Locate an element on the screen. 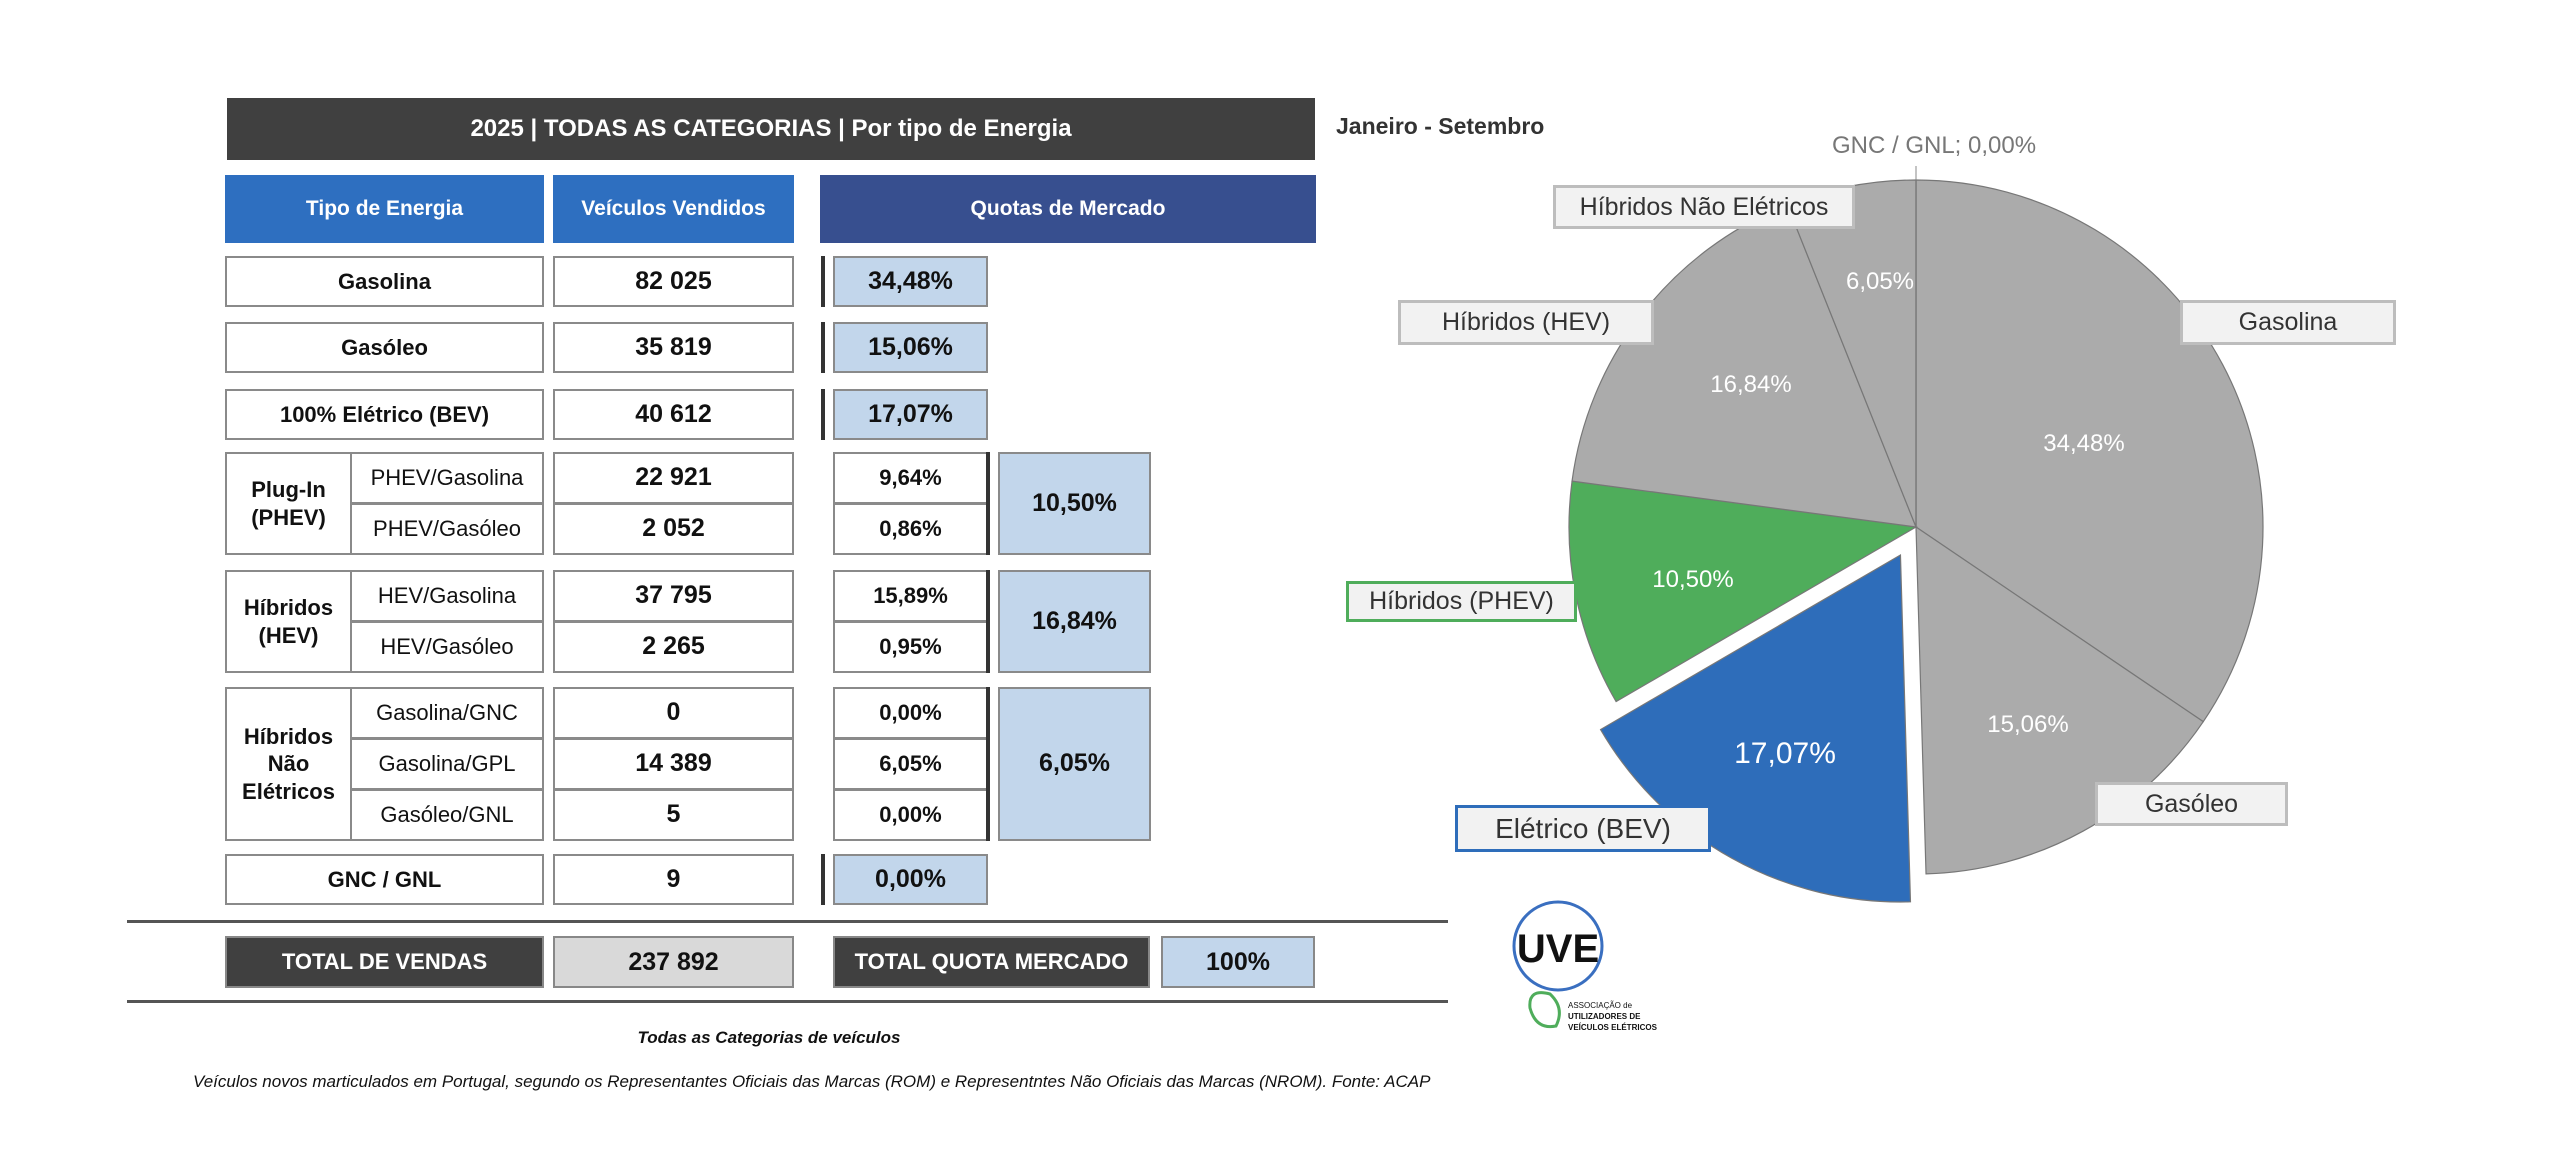 The image size is (2560, 1166). pct-hev: 16,84% is located at coordinates (1751, 384).